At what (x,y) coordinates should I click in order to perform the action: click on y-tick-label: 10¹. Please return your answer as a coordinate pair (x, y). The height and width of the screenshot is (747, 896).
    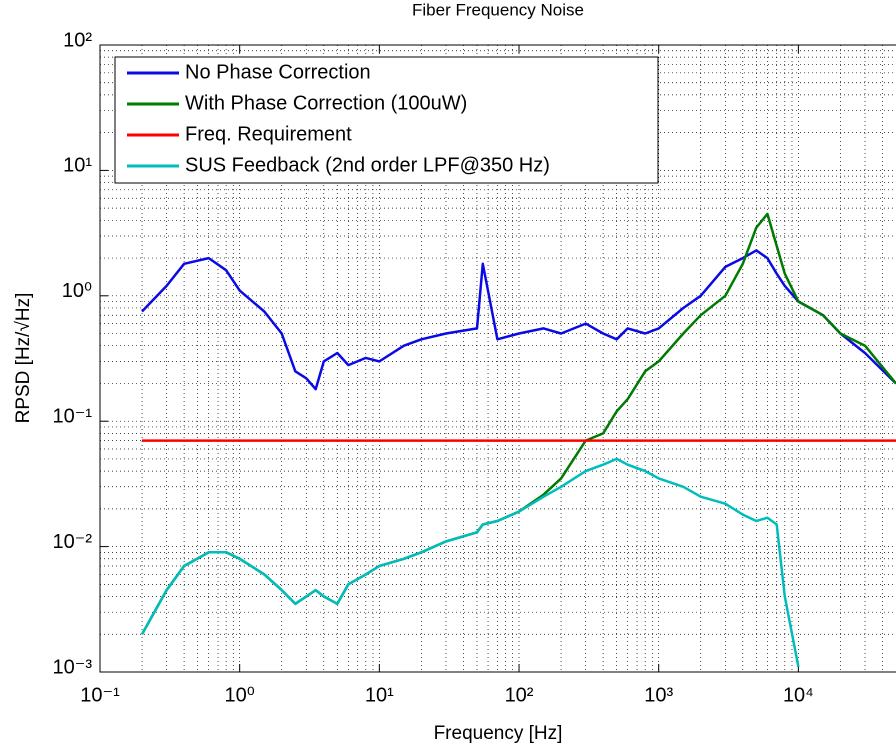
    Looking at the image, I should click on (77, 166).